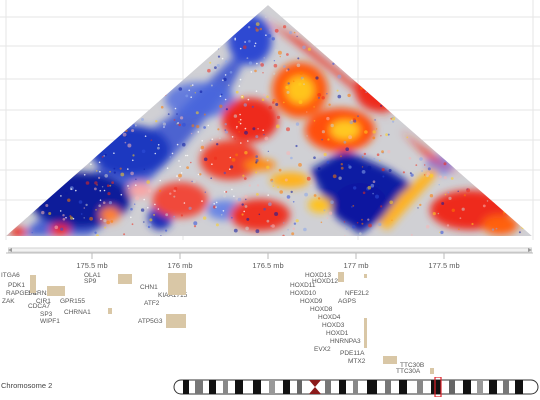  What do you see at coordinates (318, 275) in the screenshot?
I see `gene-label: HOXD13` at bounding box center [318, 275].